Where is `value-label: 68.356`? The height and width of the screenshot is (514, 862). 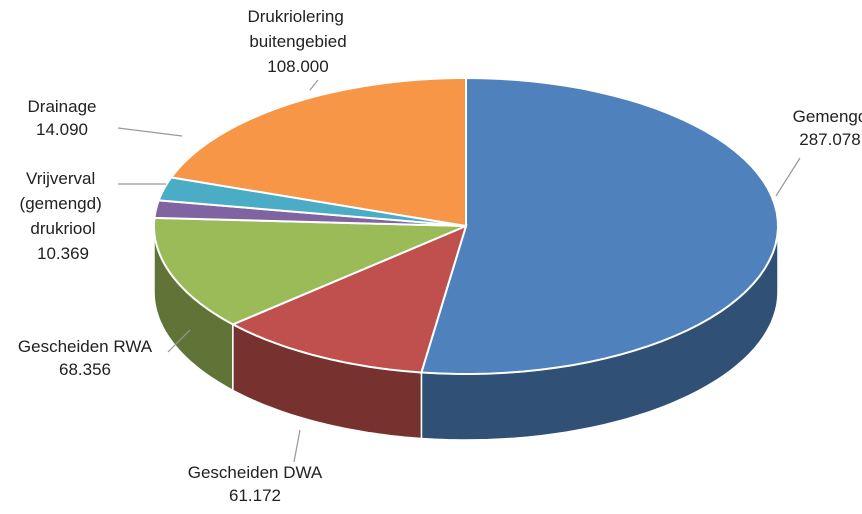
value-label: 68.356 is located at coordinates (85, 369).